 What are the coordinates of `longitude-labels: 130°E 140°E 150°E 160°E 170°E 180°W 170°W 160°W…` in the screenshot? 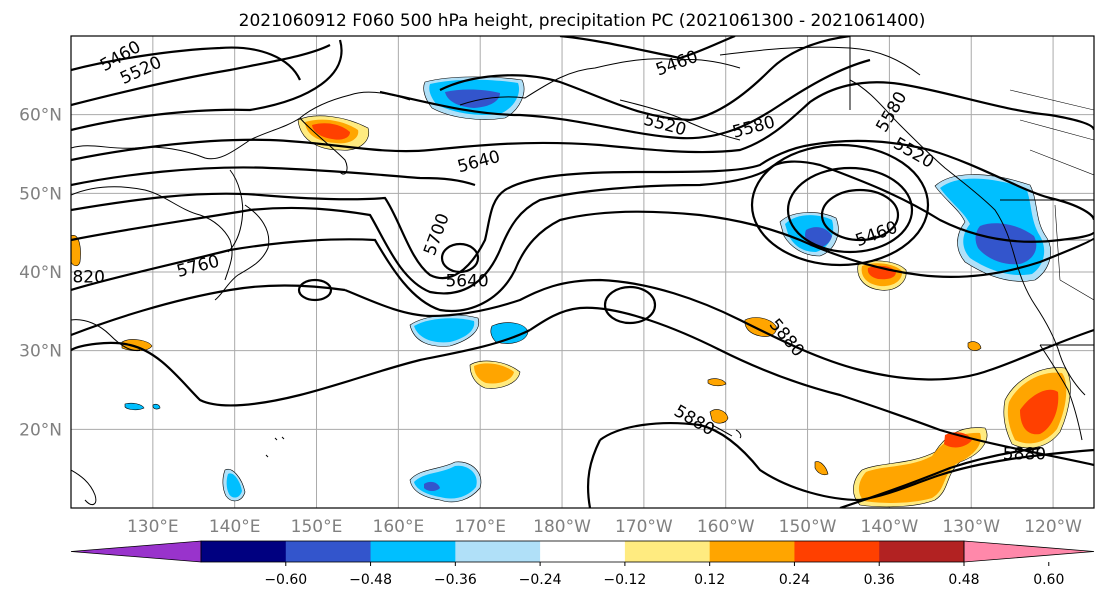 It's located at (604, 527).